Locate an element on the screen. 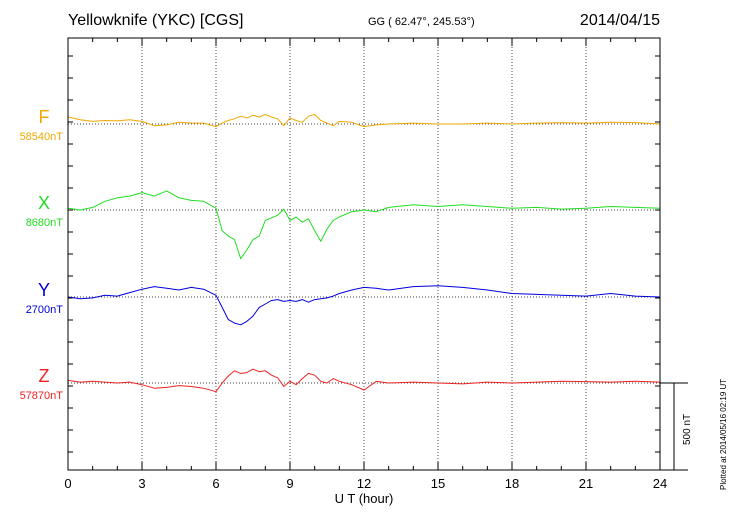 This screenshot has height=520, width=730. scale-bar: 500 nT is located at coordinates (676, 426).